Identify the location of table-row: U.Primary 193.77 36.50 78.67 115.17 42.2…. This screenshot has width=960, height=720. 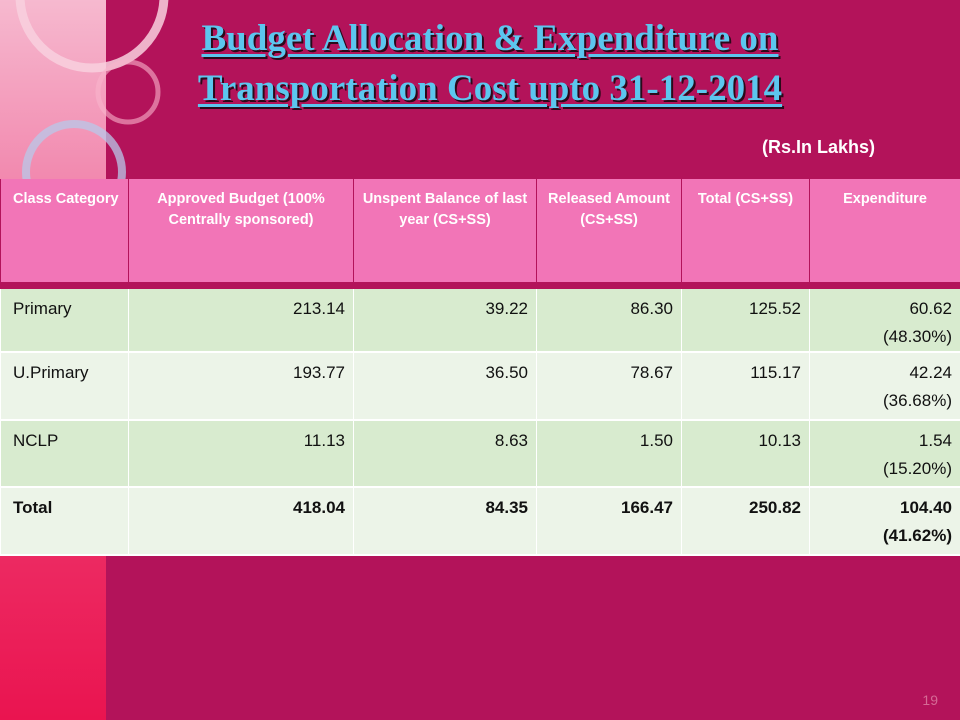
(480, 386).